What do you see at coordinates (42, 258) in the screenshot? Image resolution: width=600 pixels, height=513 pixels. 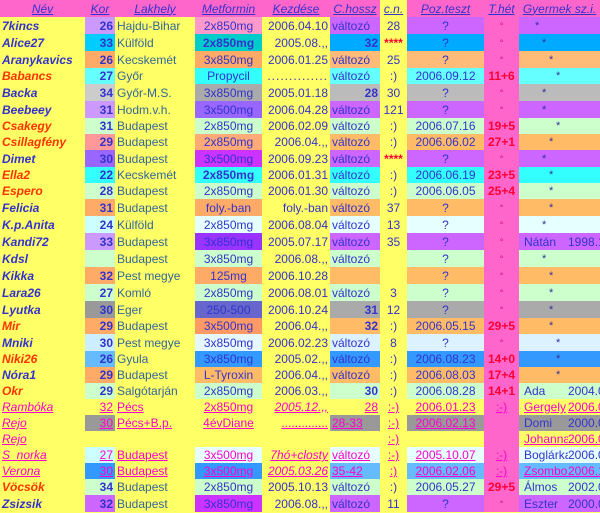 I see `cell-name: Kdsl` at bounding box center [42, 258].